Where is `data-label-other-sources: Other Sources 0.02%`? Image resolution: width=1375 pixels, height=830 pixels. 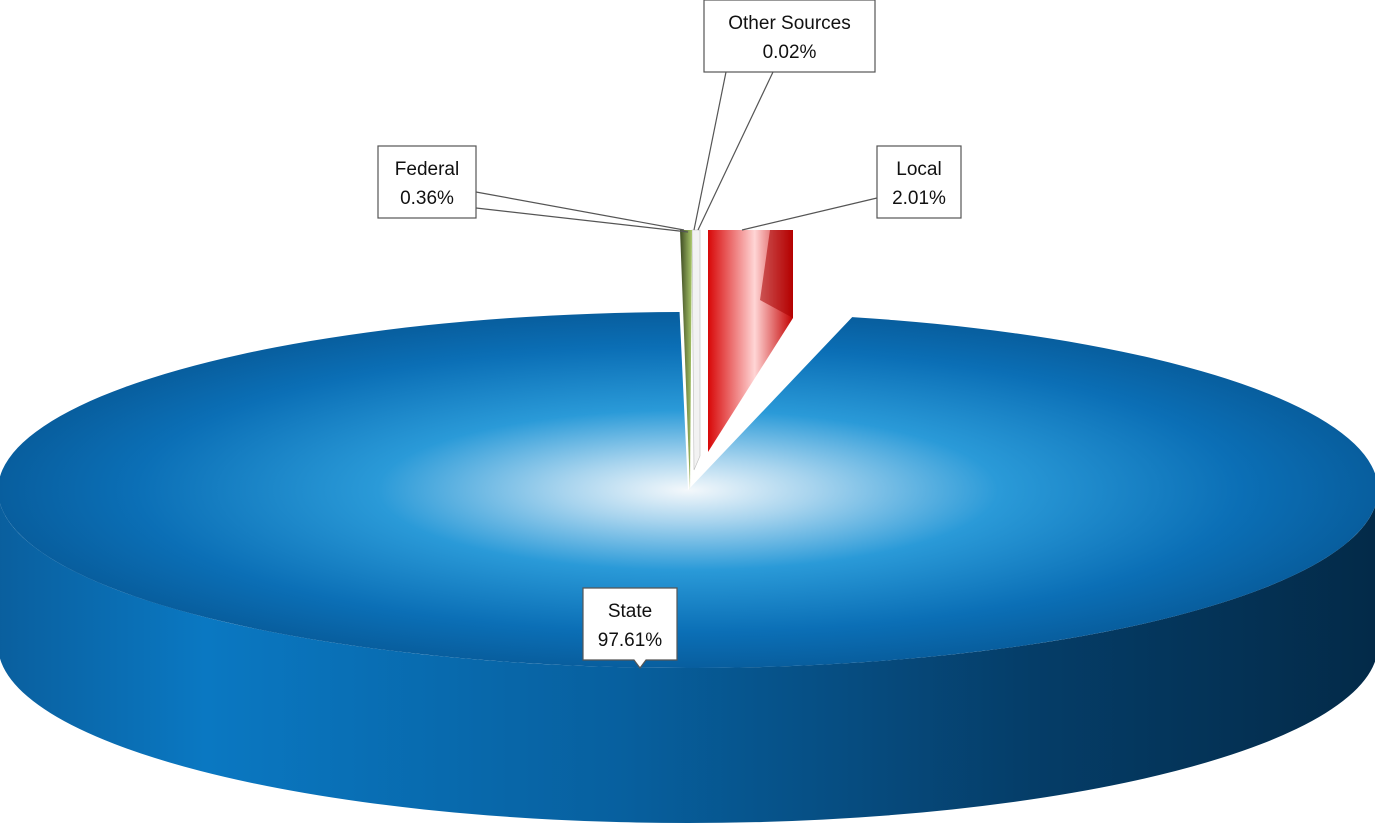 data-label-other-sources: Other Sources 0.02% is located at coordinates (784, 115).